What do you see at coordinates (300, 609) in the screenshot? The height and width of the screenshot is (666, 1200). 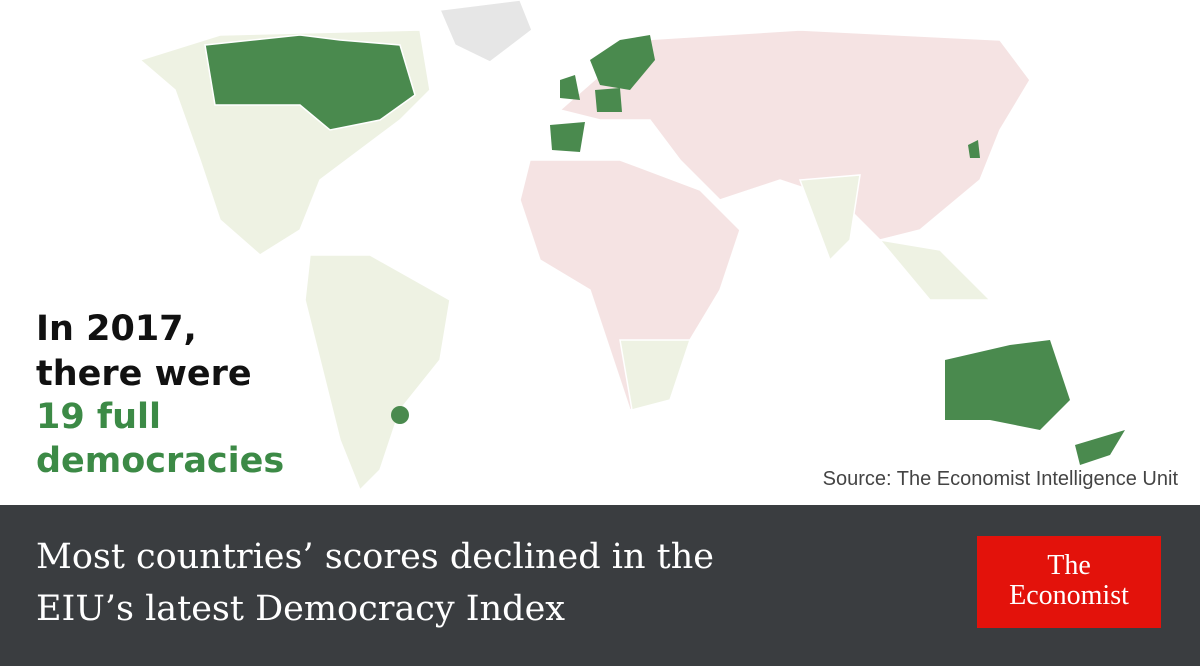 I see `headline-line: EIU’s latest Democracy Index` at bounding box center [300, 609].